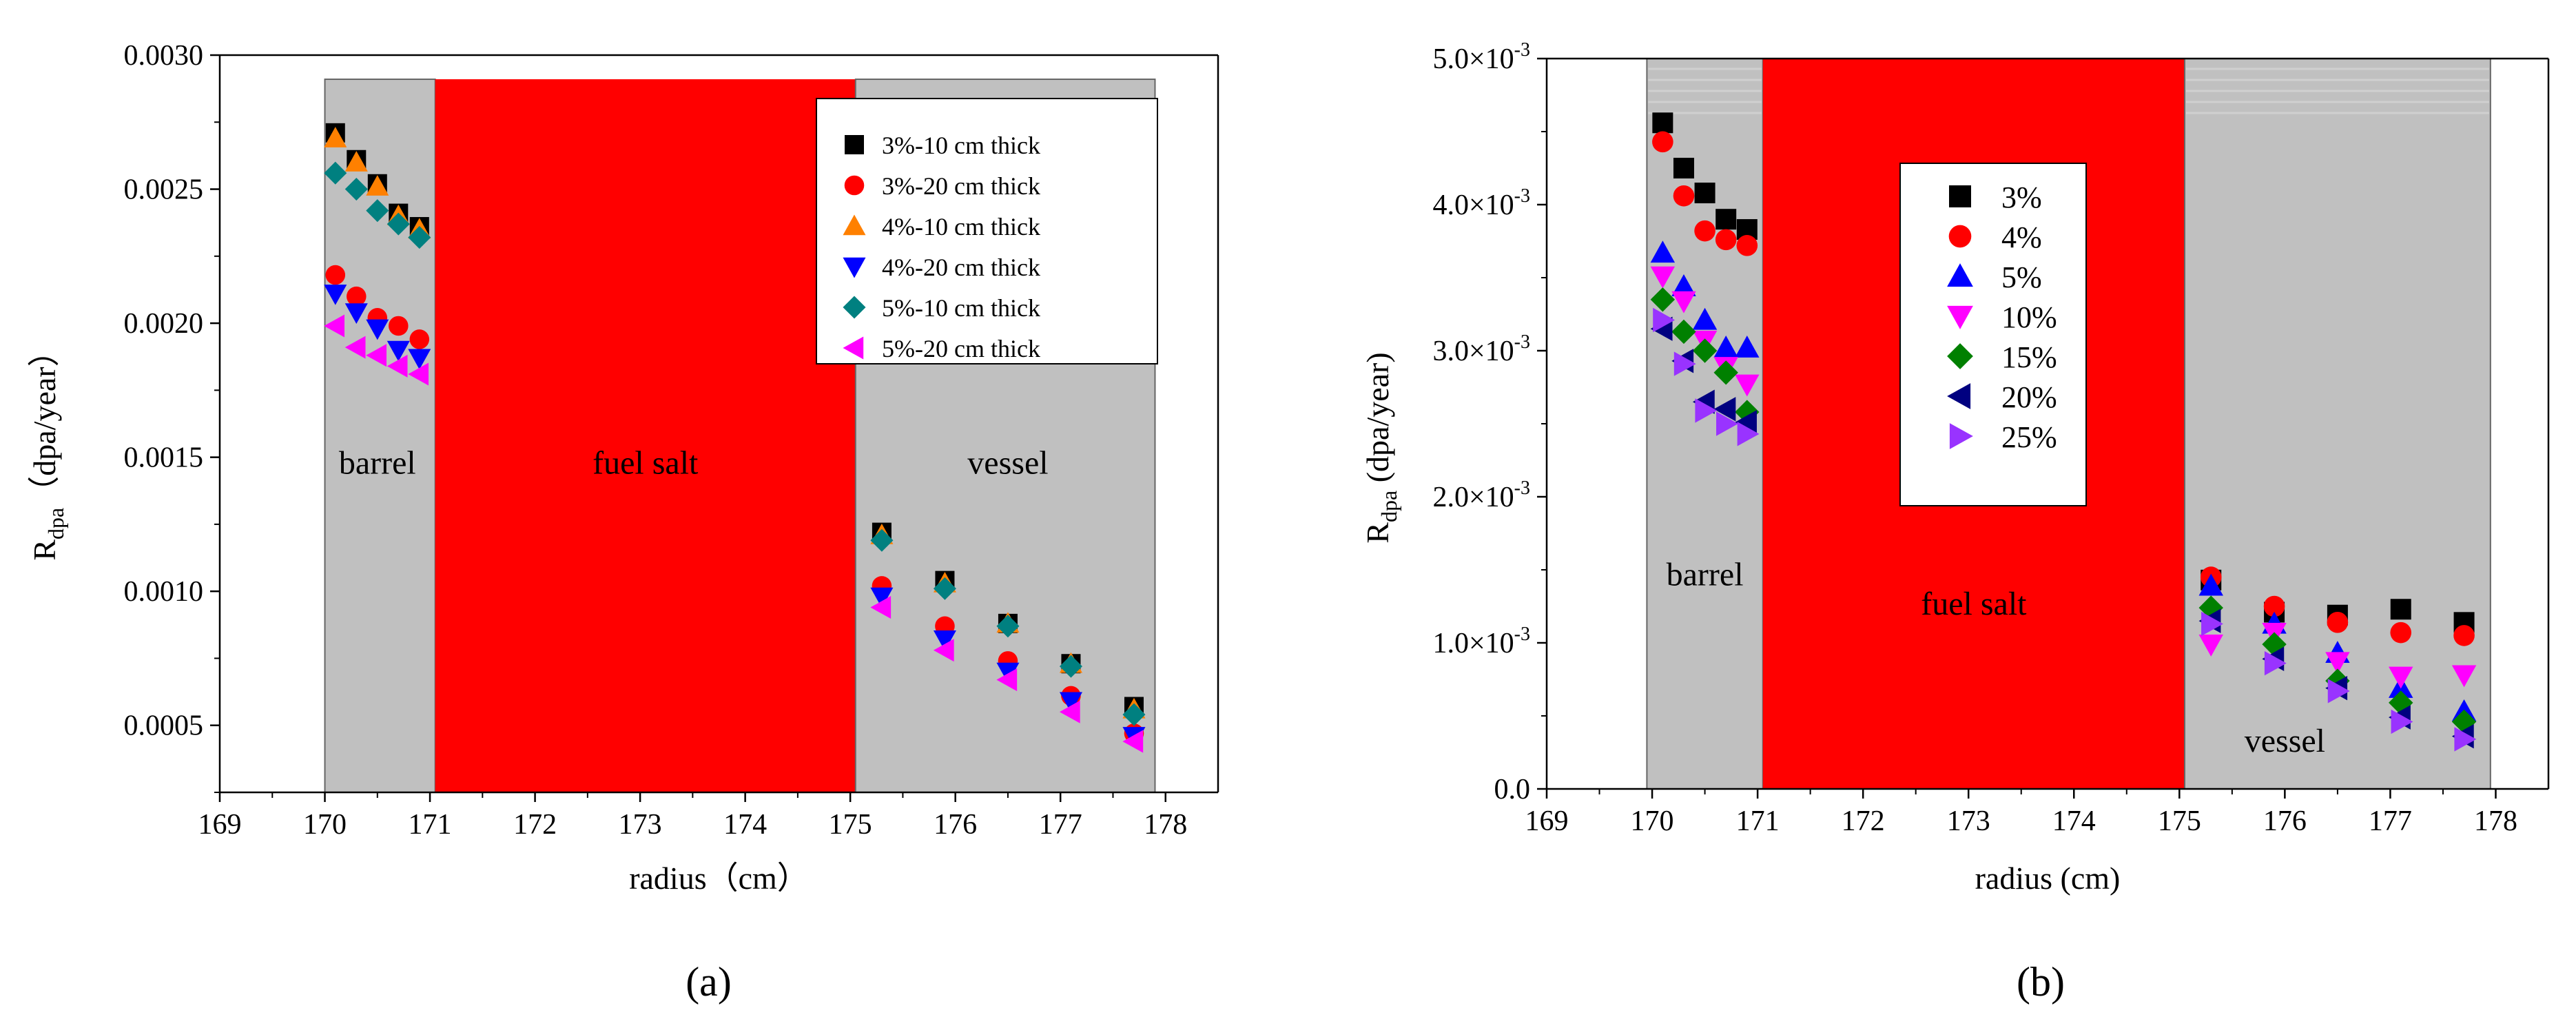 This screenshot has width=2576, height=1028. Describe the element at coordinates (2029, 357) in the screenshot. I see `legend-label: 15%` at that location.